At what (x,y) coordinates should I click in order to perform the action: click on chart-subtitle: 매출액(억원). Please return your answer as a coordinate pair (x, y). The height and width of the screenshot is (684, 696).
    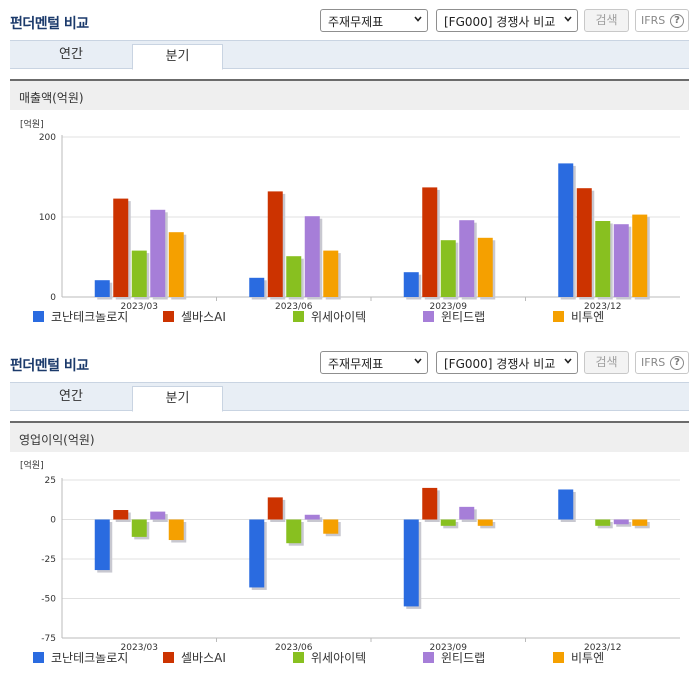
    Looking at the image, I should click on (51, 98).